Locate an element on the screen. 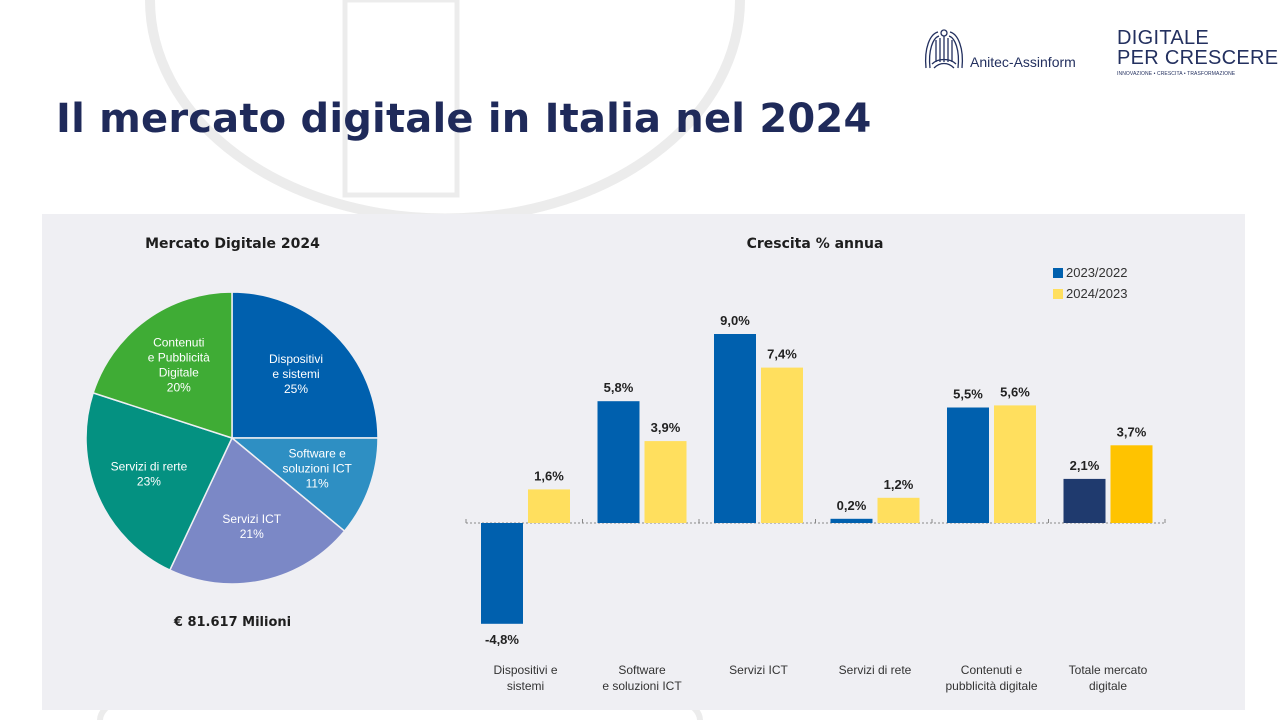  legend-item-2024: 2024/2023 is located at coordinates (1090, 293).